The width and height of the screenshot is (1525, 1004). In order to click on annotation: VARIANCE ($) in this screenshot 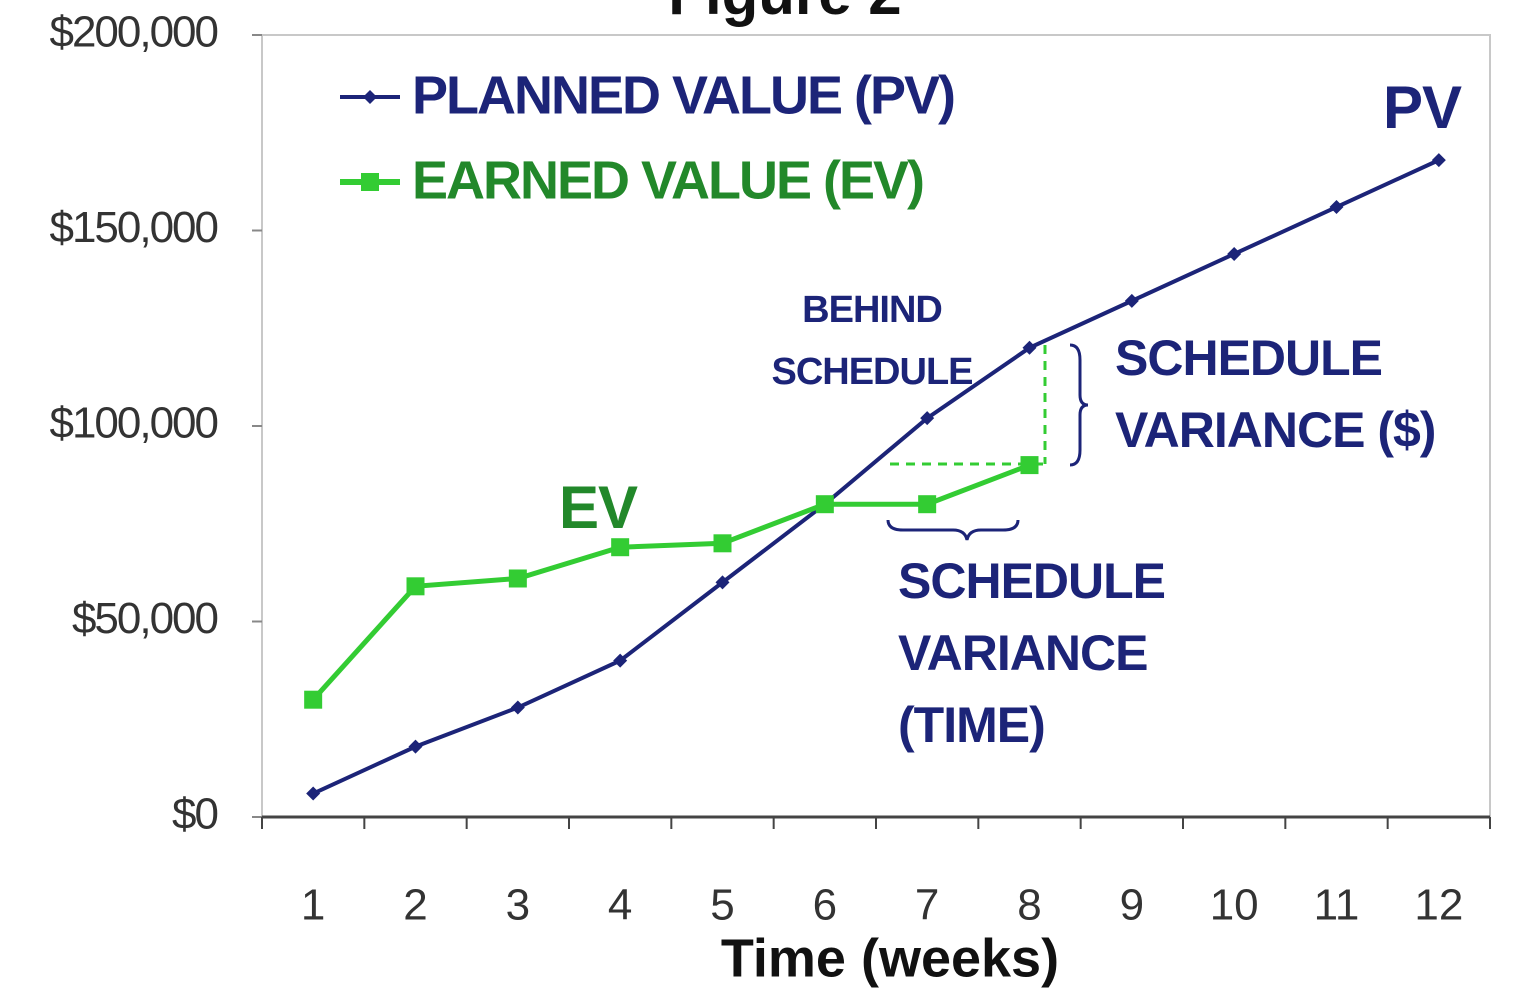, I will do `click(1275, 430)`.